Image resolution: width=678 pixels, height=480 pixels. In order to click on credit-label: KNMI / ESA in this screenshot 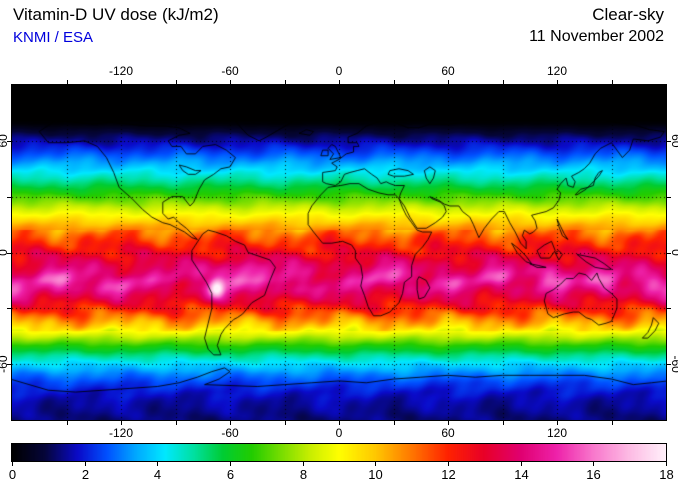, I will do `click(53, 37)`.